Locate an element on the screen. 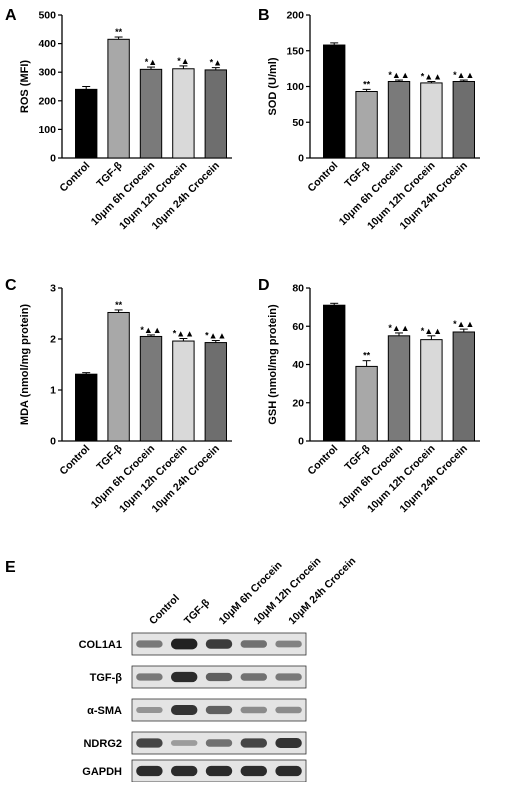 The width and height of the screenshot is (510, 787). panel-letter: B is located at coordinates (264, 15).